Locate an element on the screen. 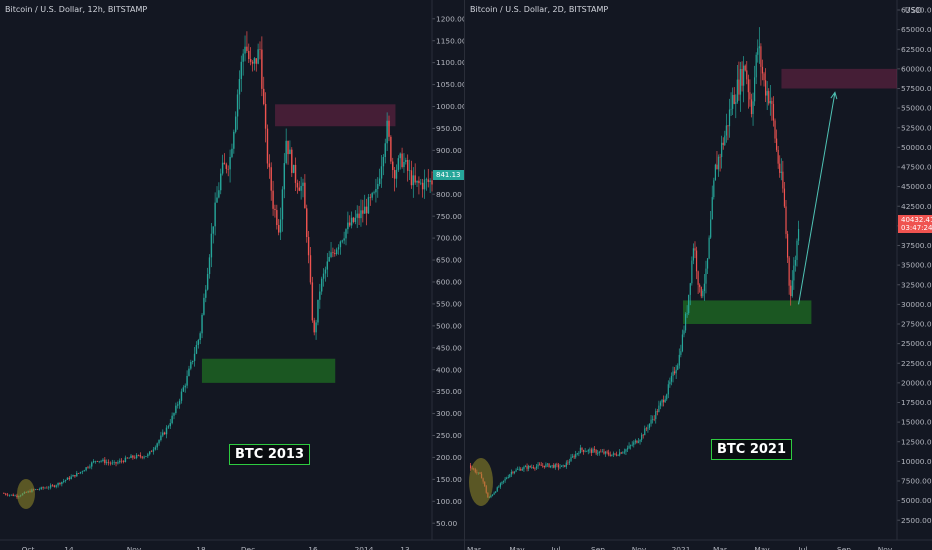  x-tick-label: Nov is located at coordinates (885, 547).